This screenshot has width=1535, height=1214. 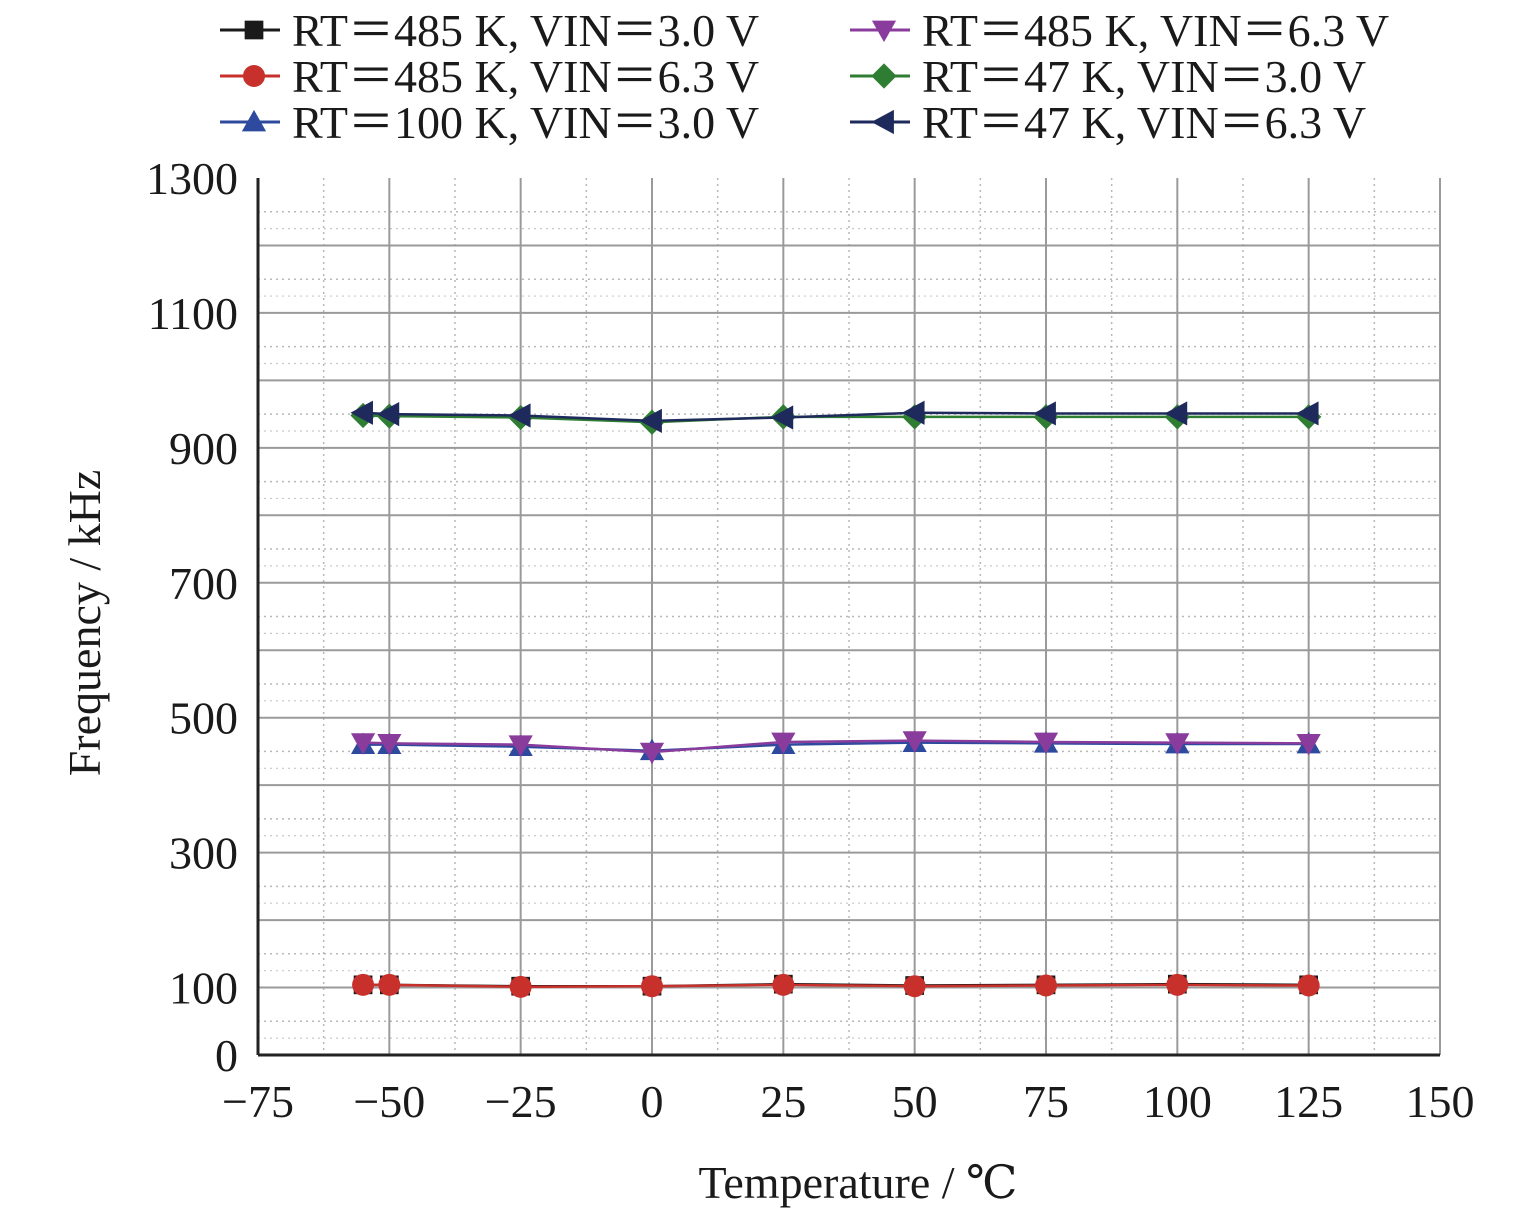 What do you see at coordinates (858, 1182) in the screenshot?
I see `x-axis-title: Temperature / ℃` at bounding box center [858, 1182].